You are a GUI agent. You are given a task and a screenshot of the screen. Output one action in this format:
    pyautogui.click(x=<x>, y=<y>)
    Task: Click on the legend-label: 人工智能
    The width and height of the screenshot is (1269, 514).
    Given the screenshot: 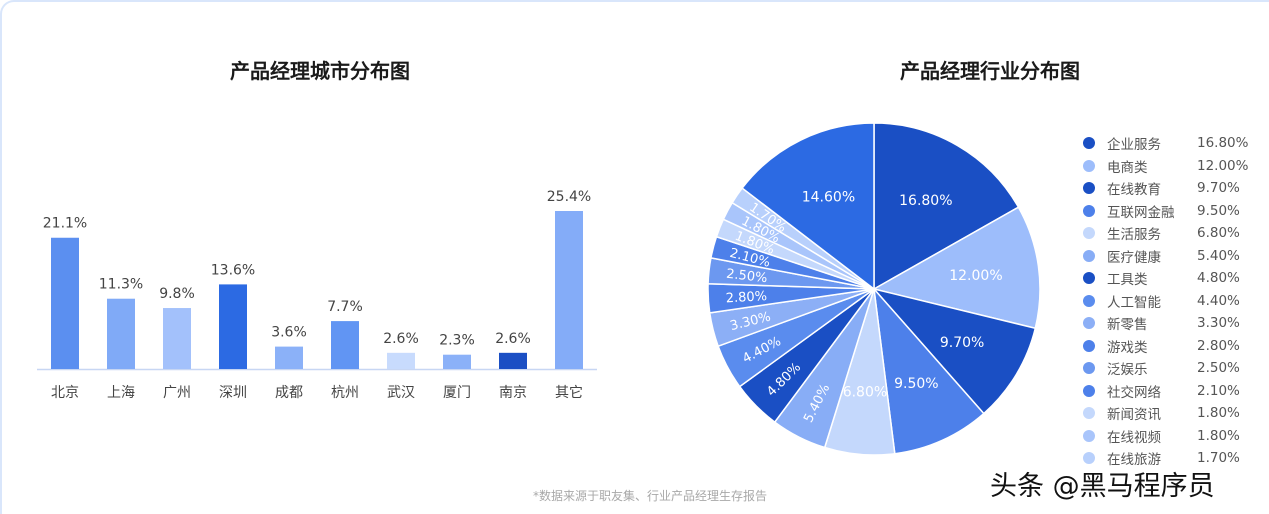 What is the action you would take?
    pyautogui.click(x=1134, y=302)
    